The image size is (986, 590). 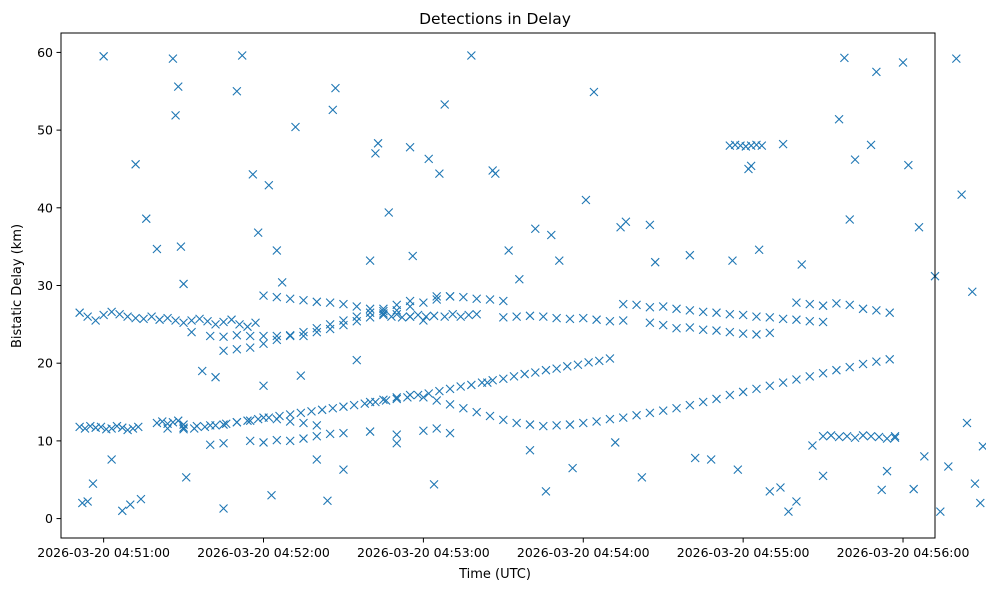 What do you see at coordinates (583, 552) in the screenshot?
I see `x-tick-label: 2026-03-20 04:54:00` at bounding box center [583, 552].